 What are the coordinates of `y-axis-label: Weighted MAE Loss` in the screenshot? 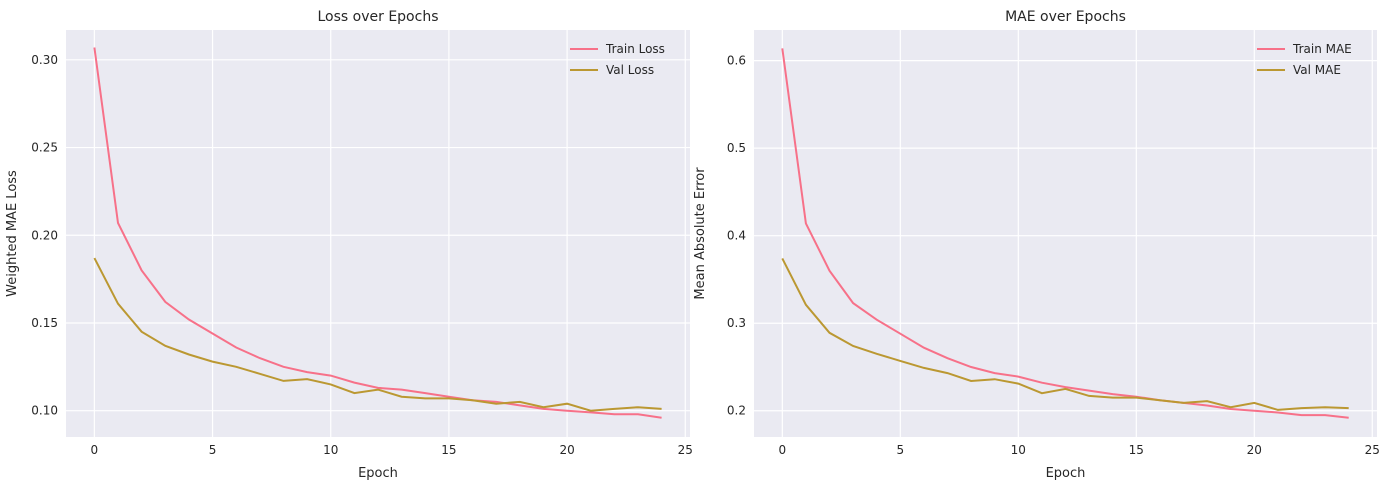 It's located at (12, 233).